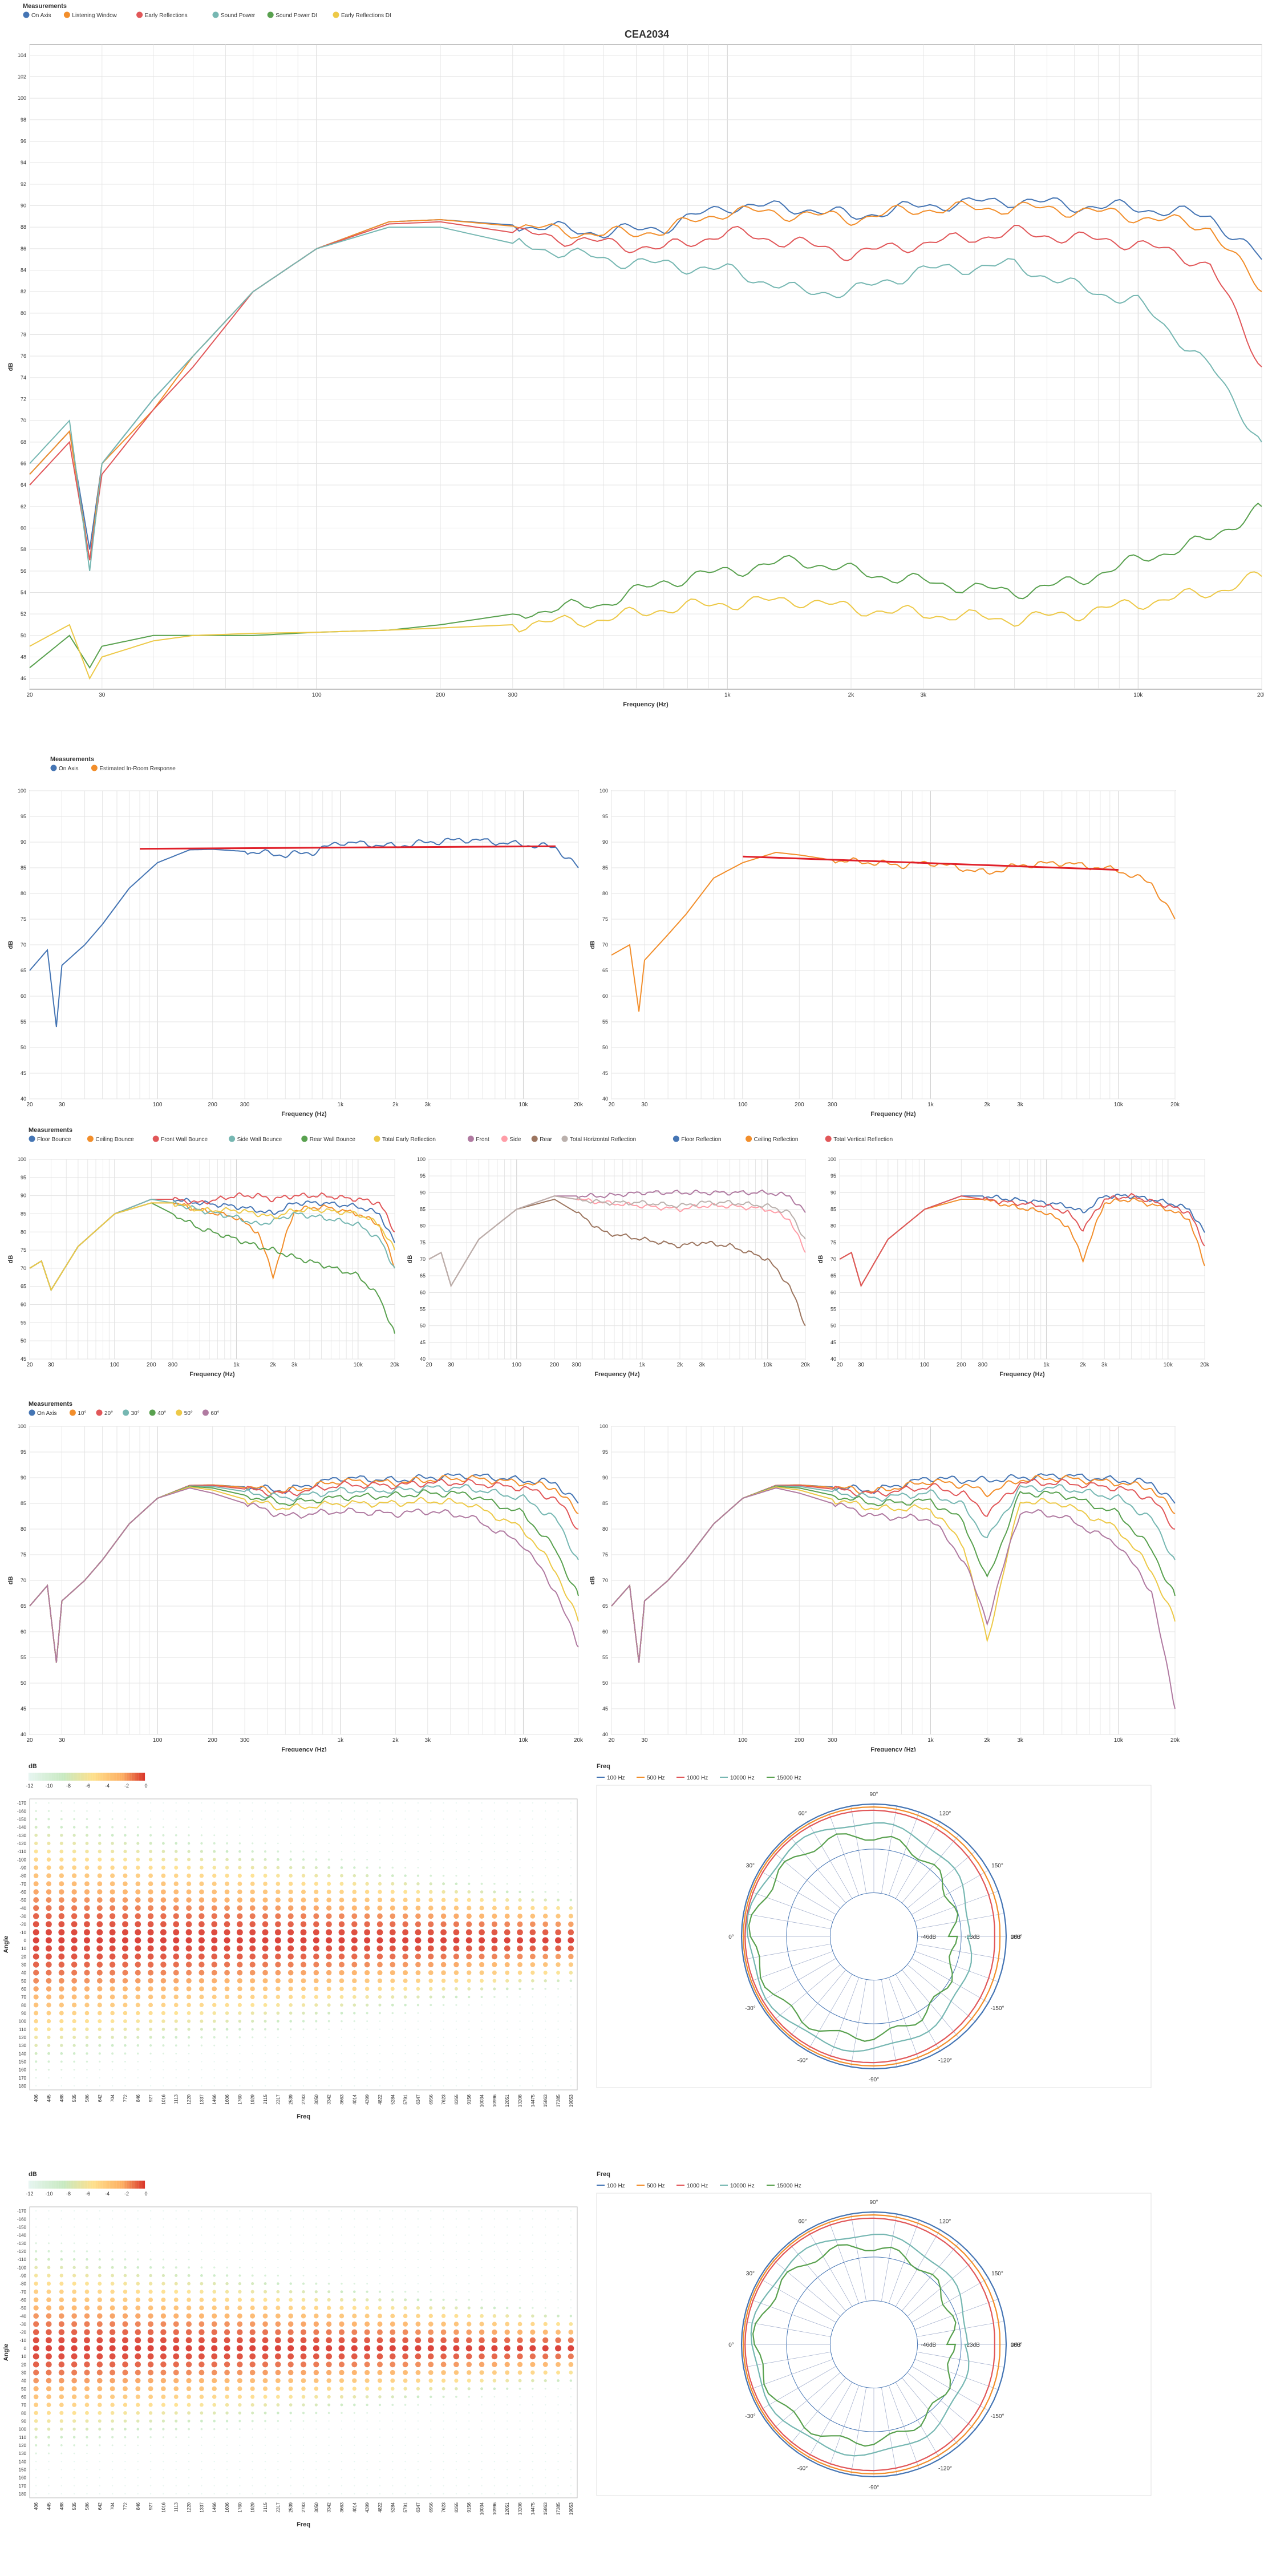  I want to click on y-tick-label: 85, so click(605, 1503).